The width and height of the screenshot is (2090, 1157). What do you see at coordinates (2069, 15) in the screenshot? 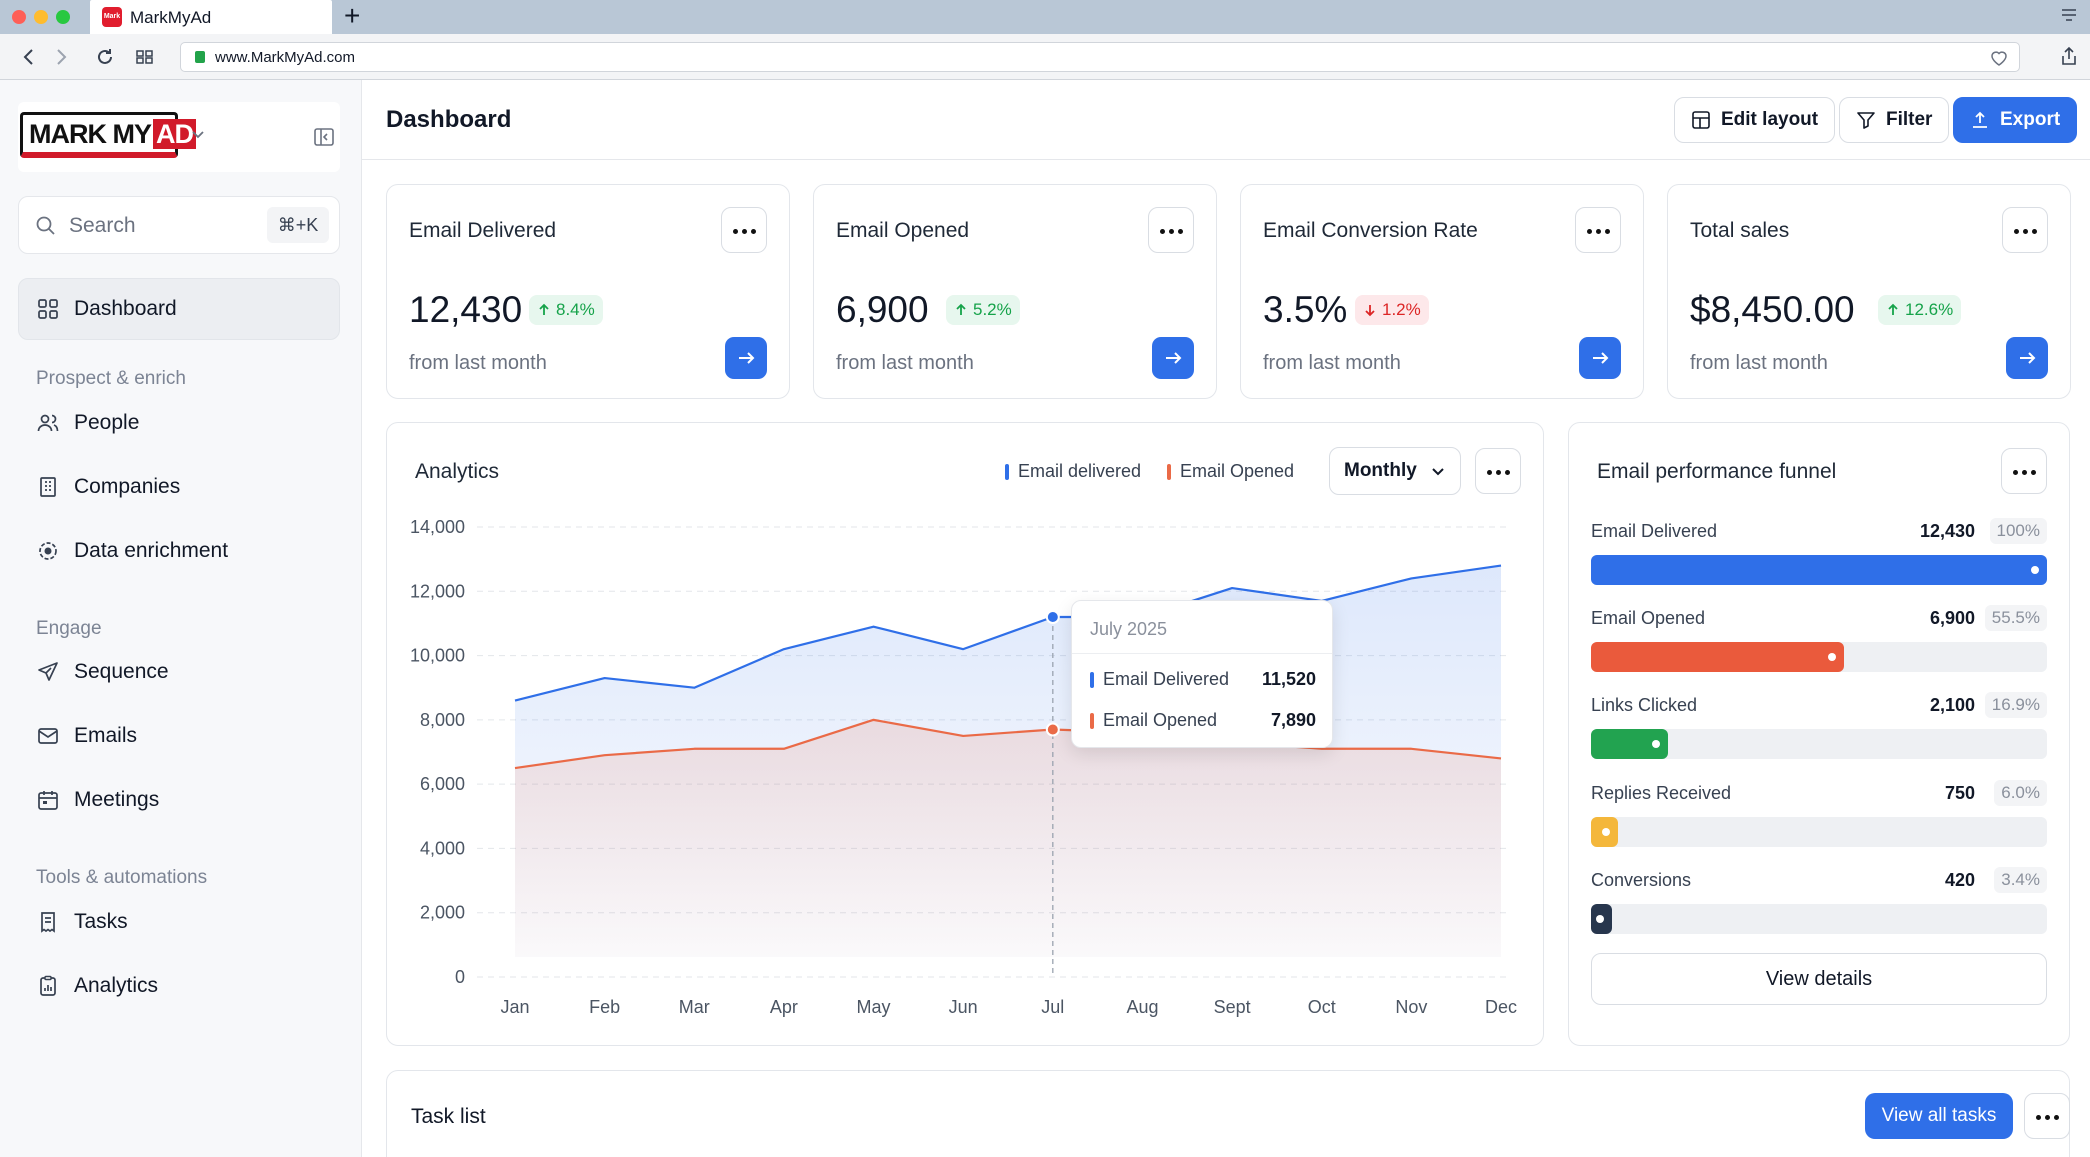
I see `tab-list-icon` at bounding box center [2069, 15].